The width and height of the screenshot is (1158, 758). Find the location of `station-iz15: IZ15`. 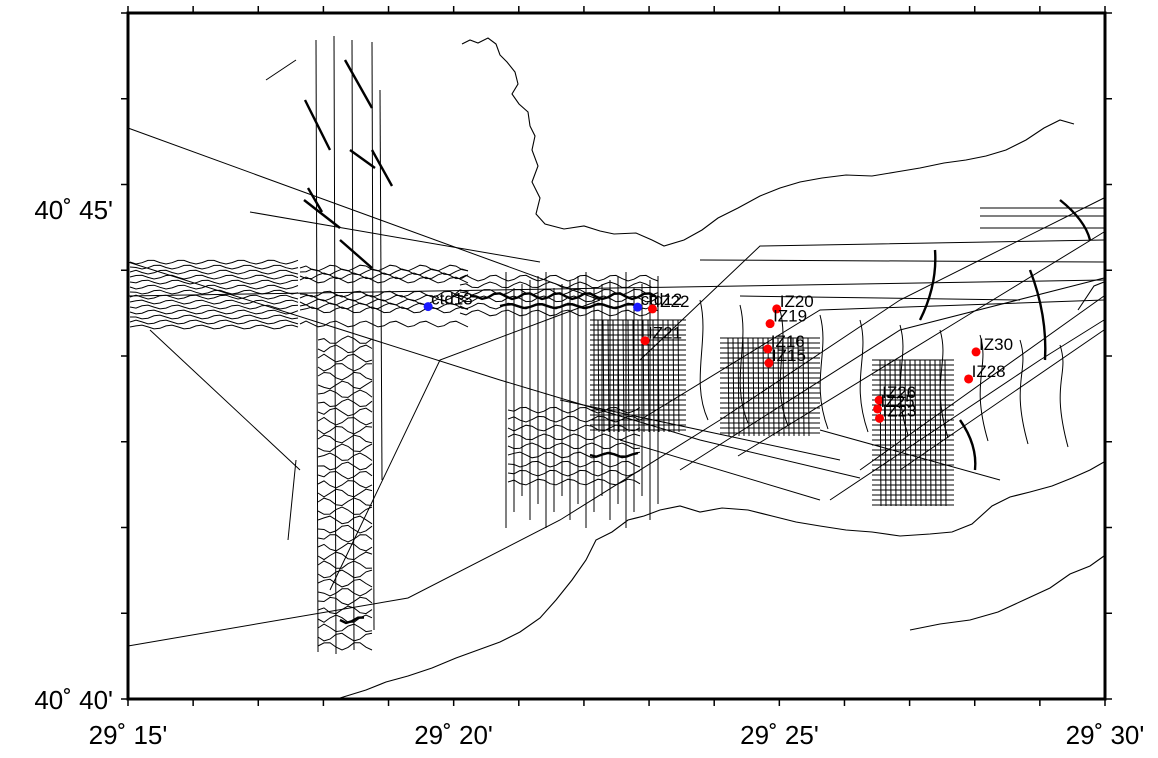

station-iz15: IZ15 is located at coordinates (785, 357).